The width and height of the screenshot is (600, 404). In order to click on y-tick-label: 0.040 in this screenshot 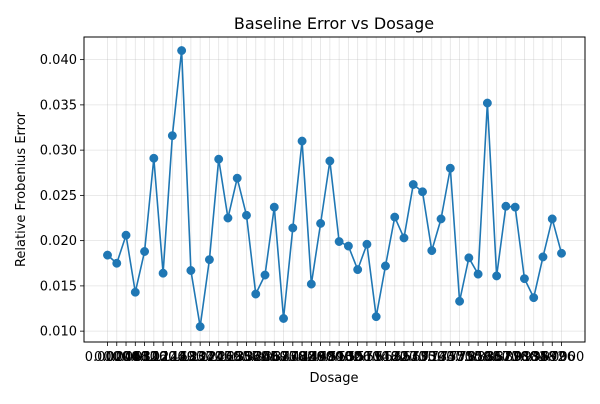, I will do `click(58, 60)`.